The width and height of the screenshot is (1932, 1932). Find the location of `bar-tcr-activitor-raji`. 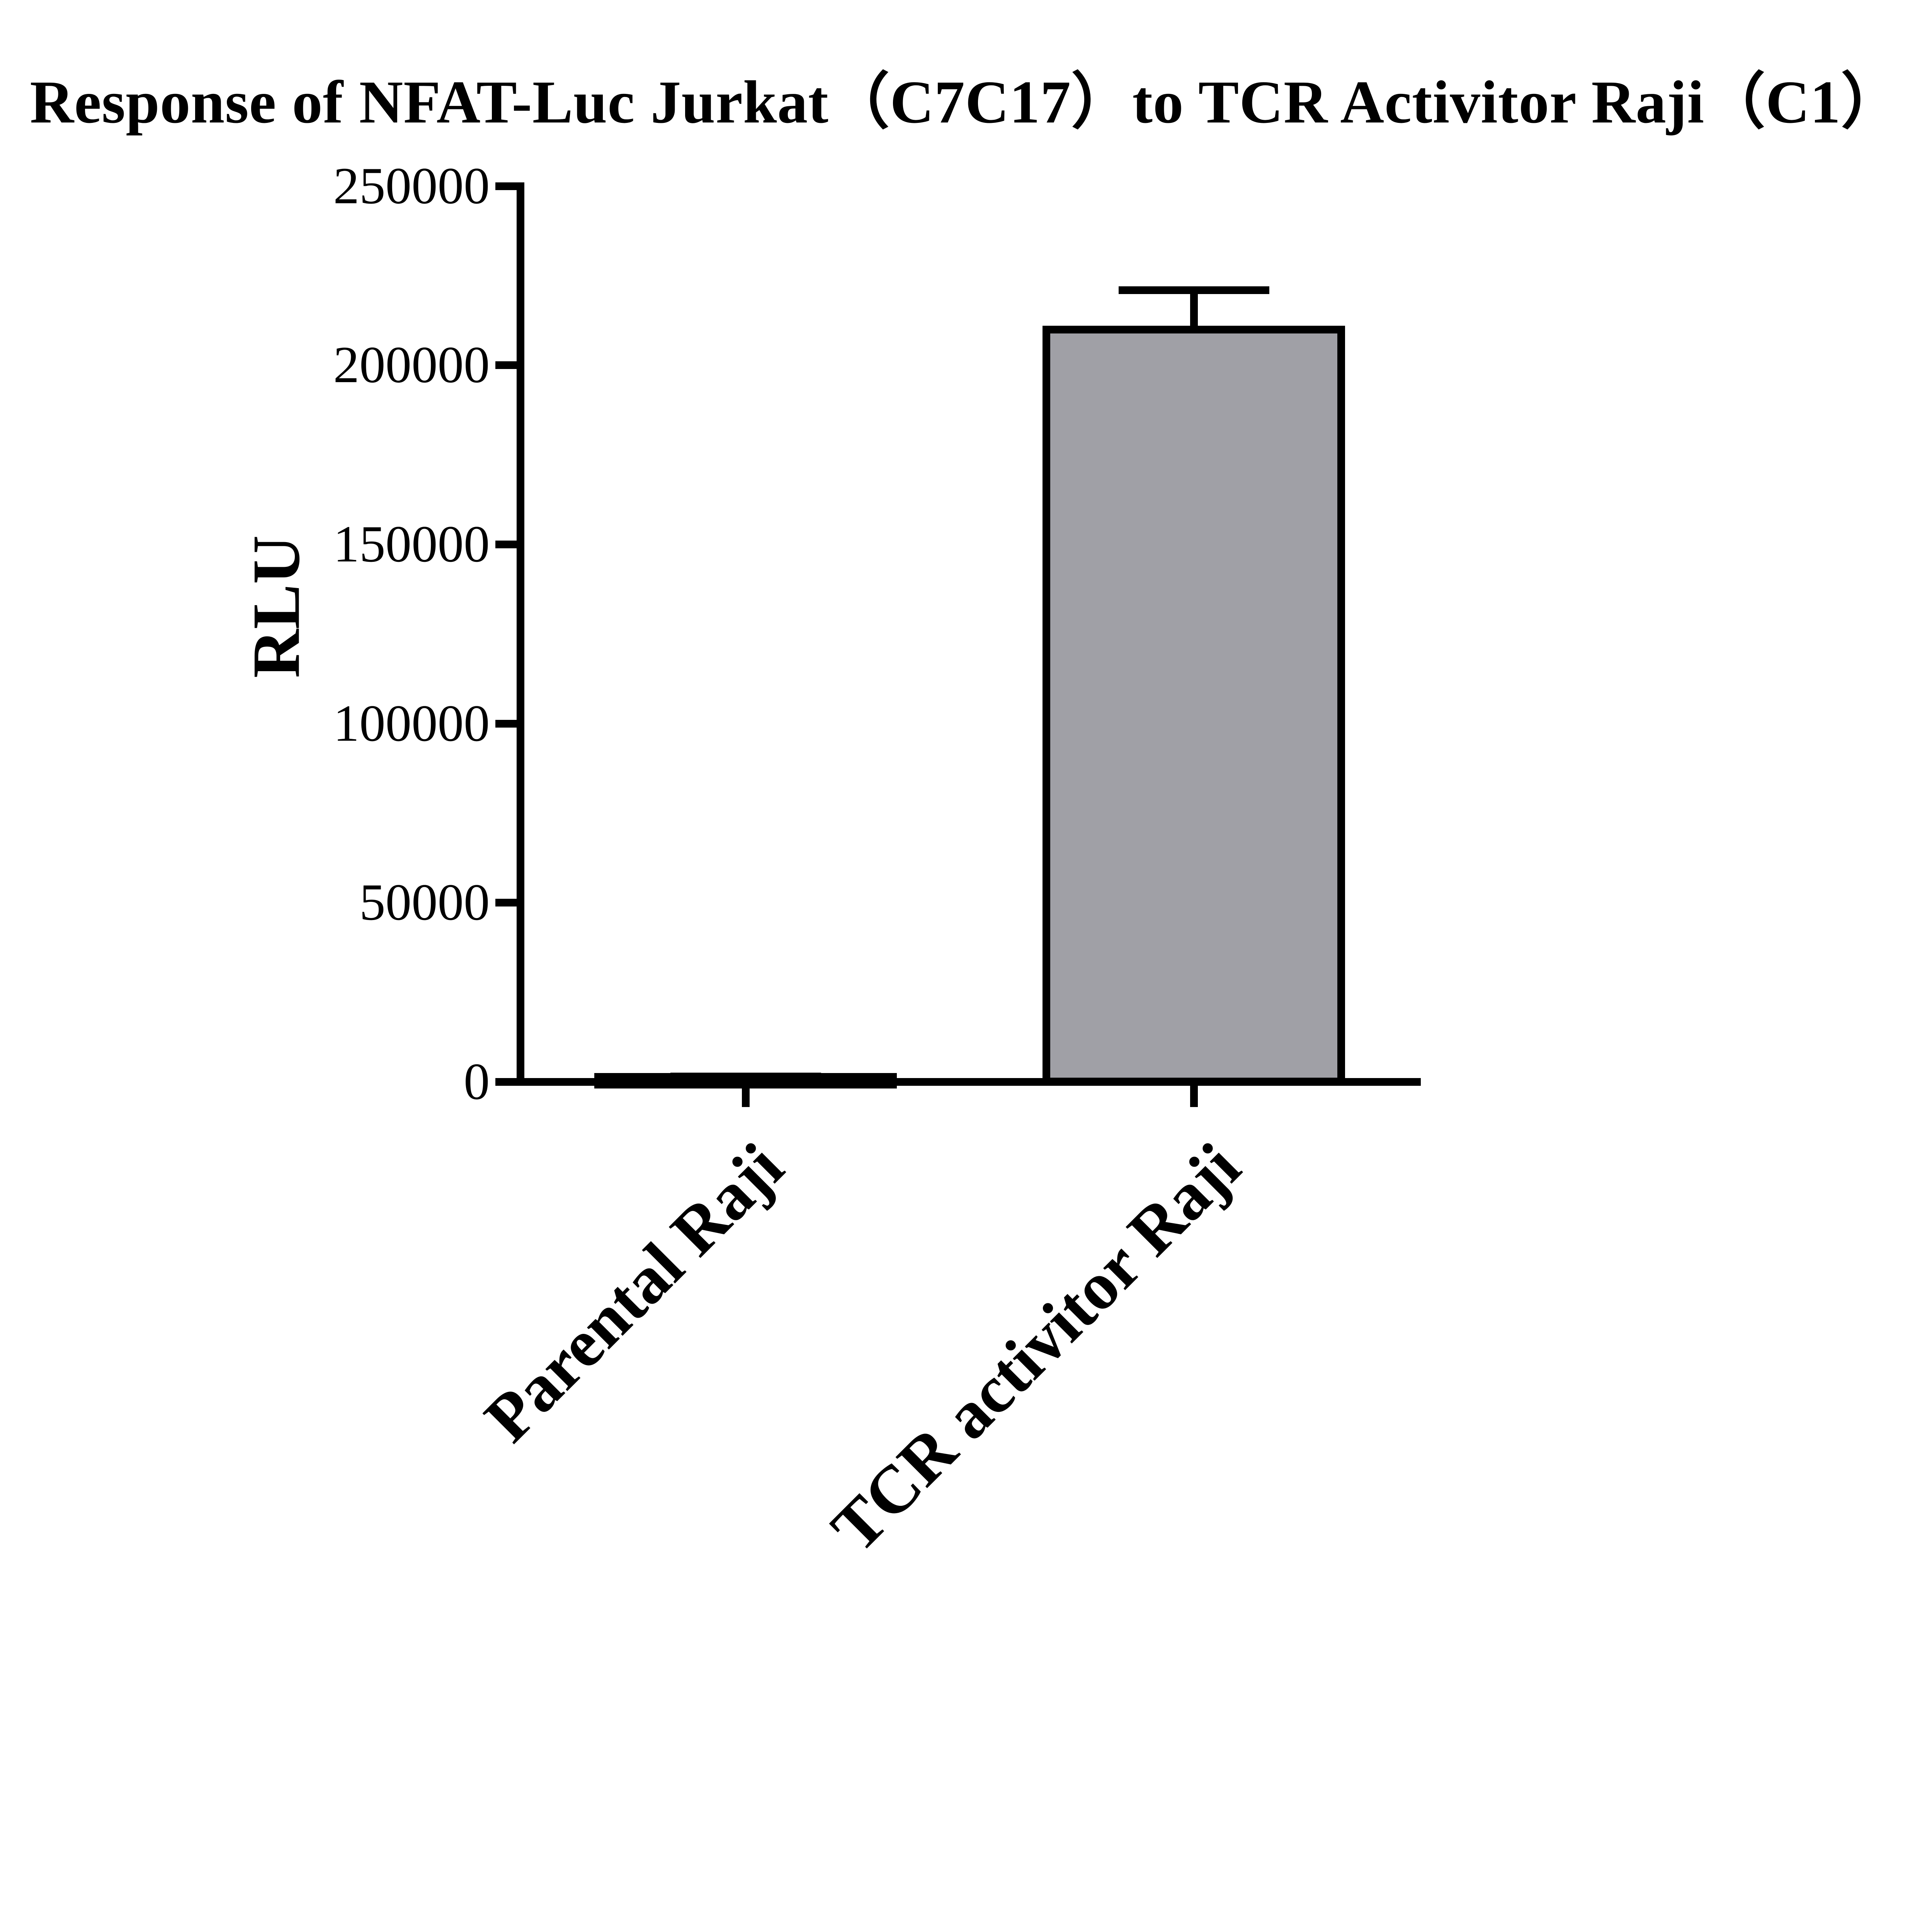

bar-tcr-activitor-raji is located at coordinates (1194, 706).